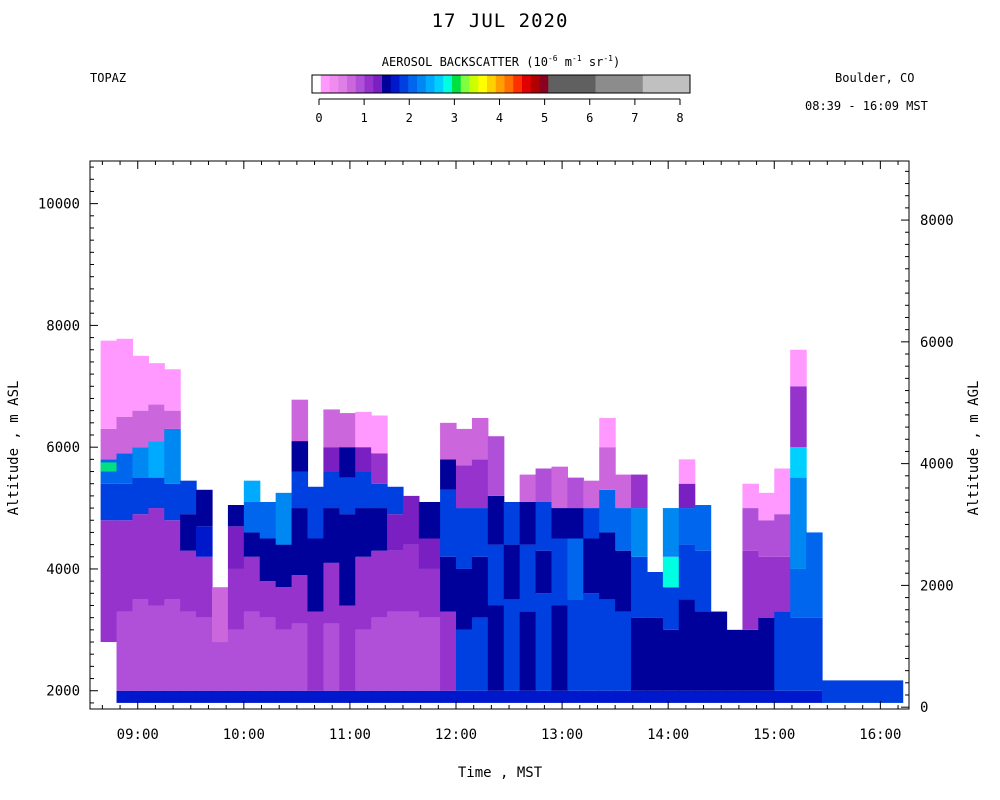  I want to click on y-tick-label: 6000, so click(63, 448).